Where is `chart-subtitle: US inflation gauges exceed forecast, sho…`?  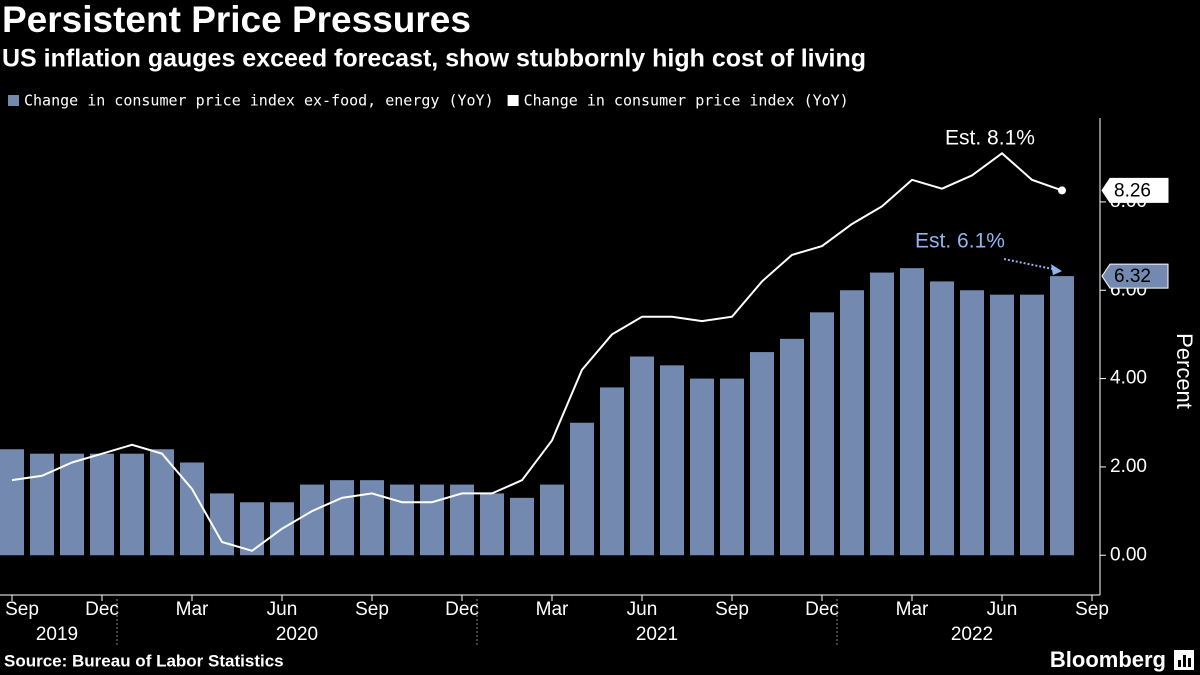
chart-subtitle: US inflation gauges exceed forecast, sho… is located at coordinates (434, 59).